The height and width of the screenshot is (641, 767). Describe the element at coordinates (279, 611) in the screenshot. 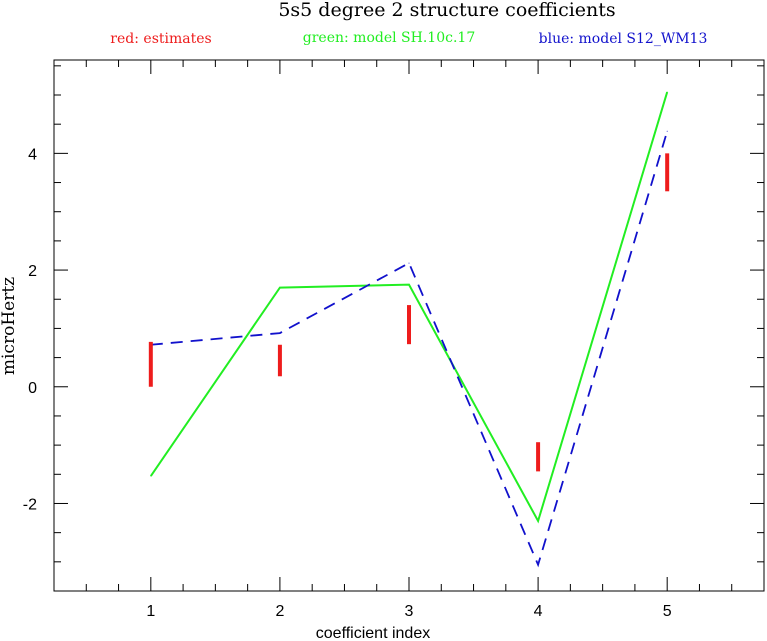

I see `x-tick-label: 2` at that location.